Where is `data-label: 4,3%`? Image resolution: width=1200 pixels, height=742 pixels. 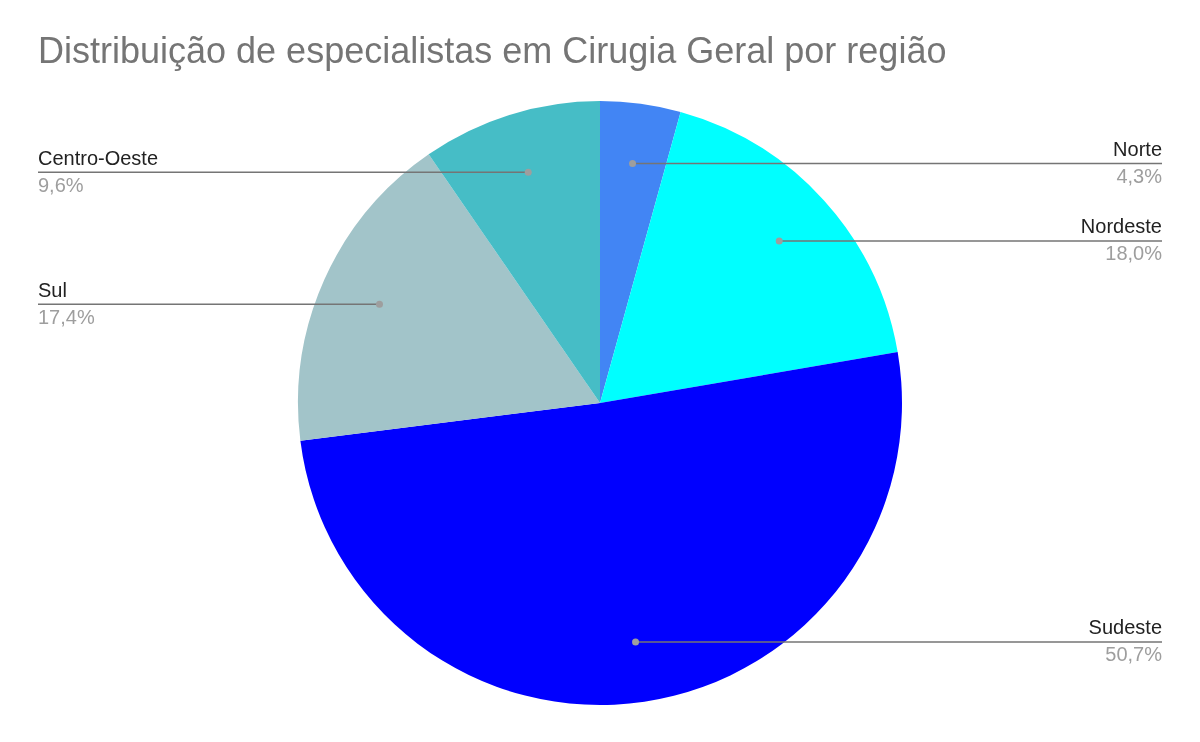
data-label: 4,3% is located at coordinates (1139, 176).